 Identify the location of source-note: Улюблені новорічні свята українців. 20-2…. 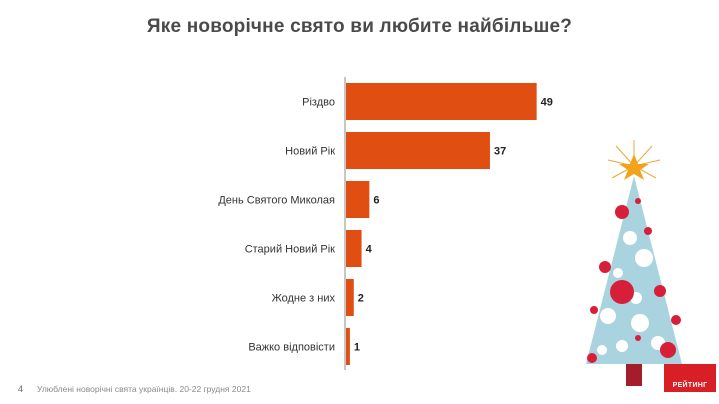
(144, 389).